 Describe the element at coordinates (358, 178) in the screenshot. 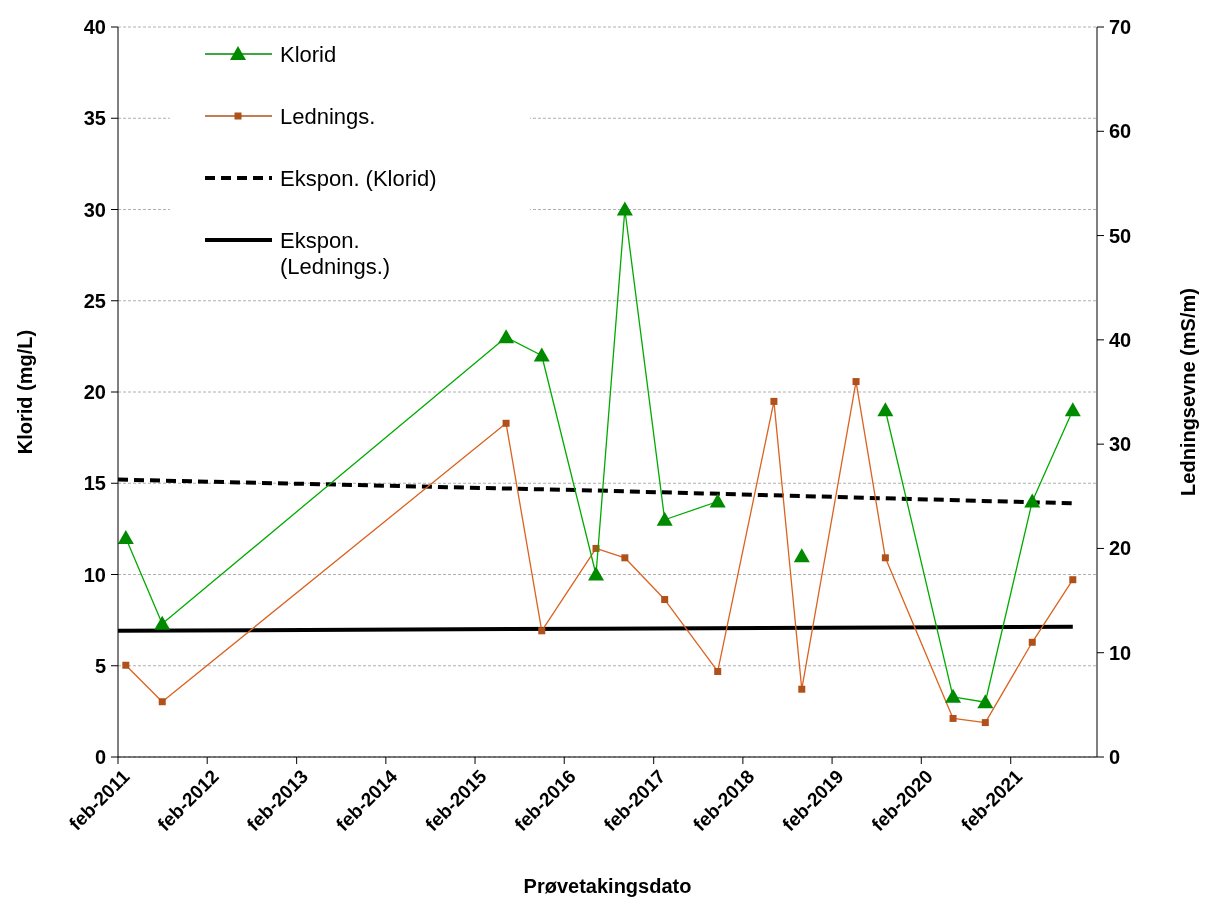

I see `legend-label: Ekspon. (Klorid)` at that location.